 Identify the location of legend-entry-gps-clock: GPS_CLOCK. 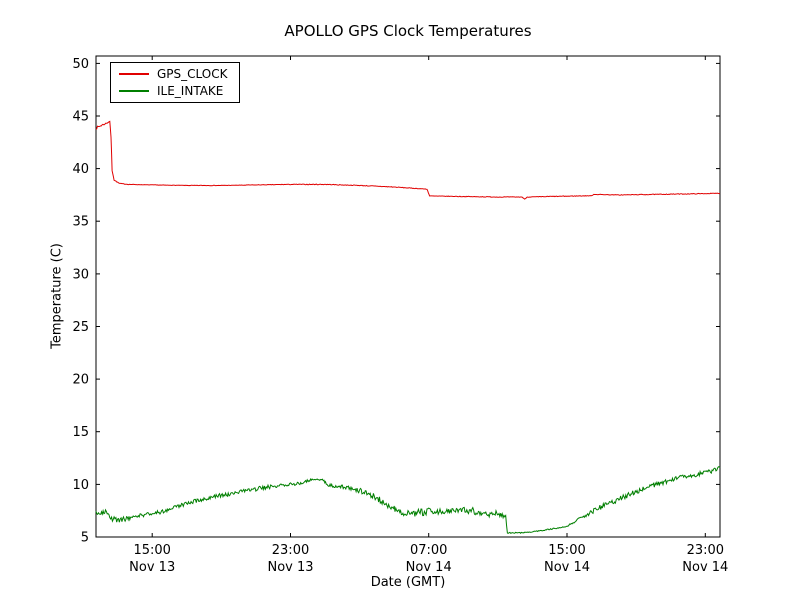
(173, 74).